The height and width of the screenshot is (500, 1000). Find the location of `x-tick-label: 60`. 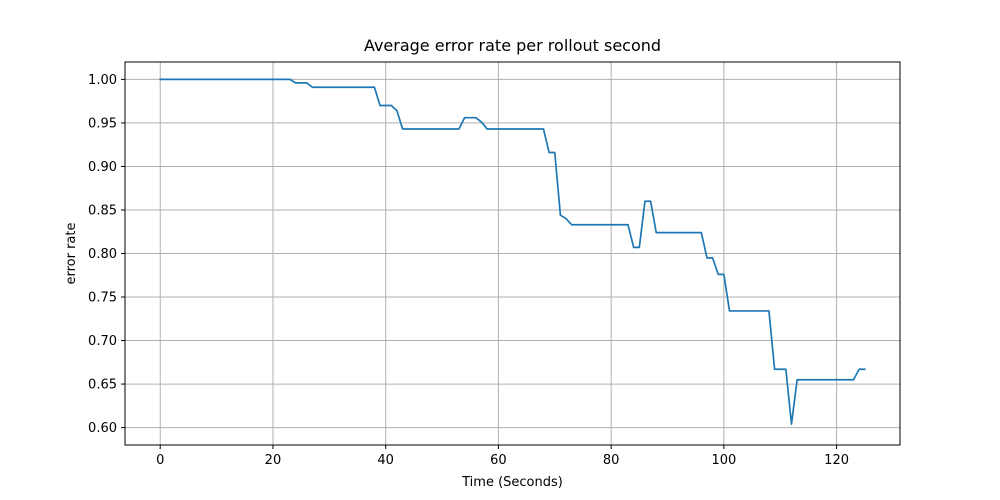

x-tick-label: 60 is located at coordinates (498, 460).